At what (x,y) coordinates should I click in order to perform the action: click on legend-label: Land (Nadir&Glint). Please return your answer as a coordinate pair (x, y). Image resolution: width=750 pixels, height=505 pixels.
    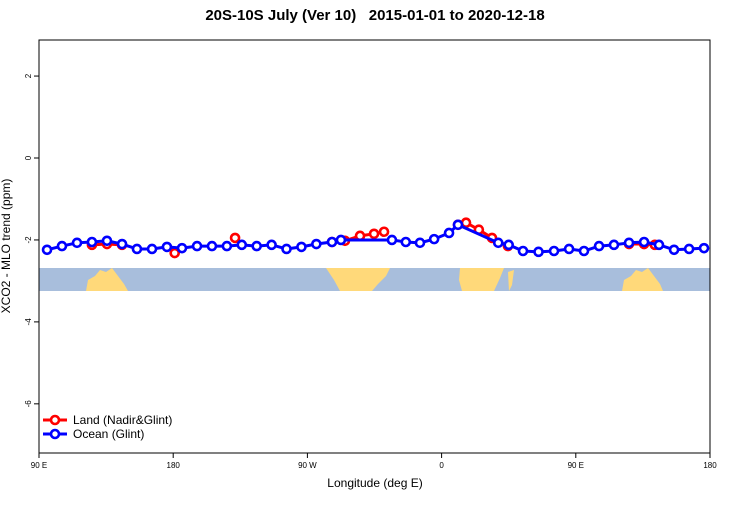
    Looking at the image, I should click on (122, 420).